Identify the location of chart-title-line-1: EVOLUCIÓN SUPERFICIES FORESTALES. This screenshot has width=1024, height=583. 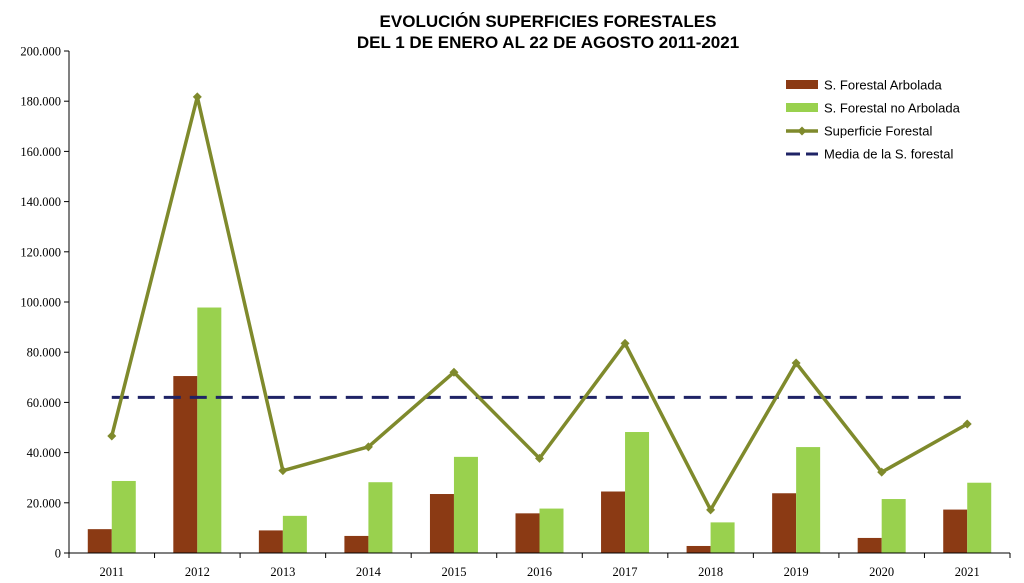
(548, 21).